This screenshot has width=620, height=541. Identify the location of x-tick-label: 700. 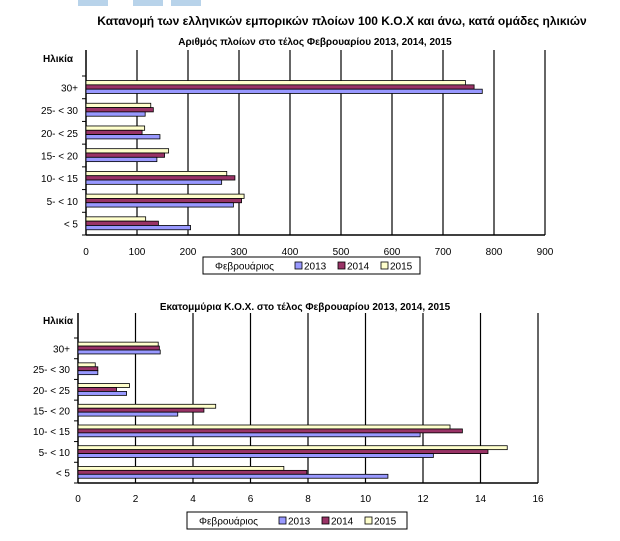
(443, 252).